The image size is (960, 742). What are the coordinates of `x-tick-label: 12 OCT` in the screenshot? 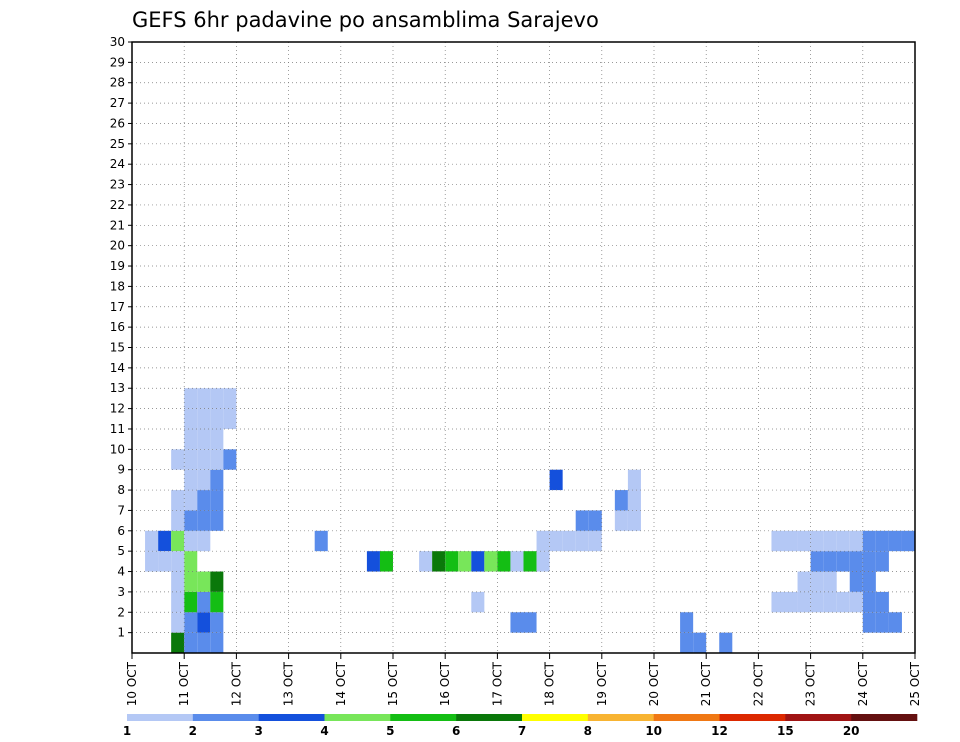 It's located at (236, 683).